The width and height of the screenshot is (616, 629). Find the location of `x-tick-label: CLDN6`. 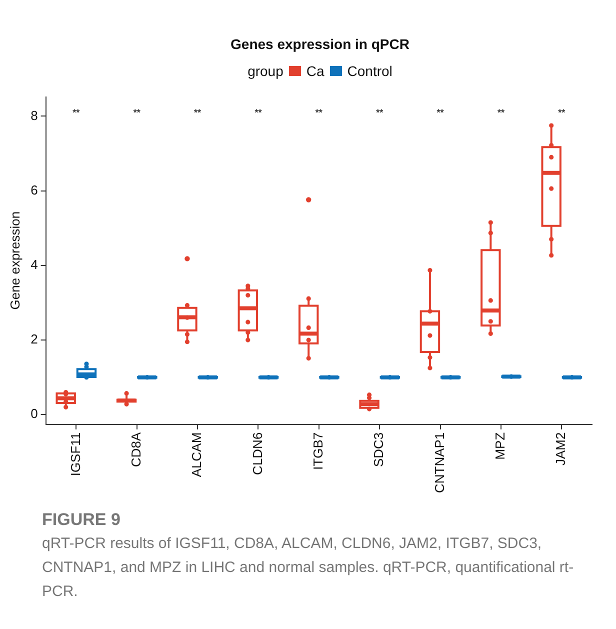

x-tick-label: CLDN6 is located at coordinates (257, 453).